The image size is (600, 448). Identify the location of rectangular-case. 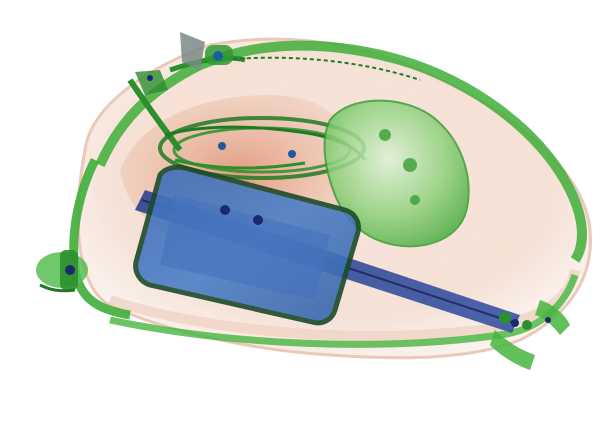
(247, 245).